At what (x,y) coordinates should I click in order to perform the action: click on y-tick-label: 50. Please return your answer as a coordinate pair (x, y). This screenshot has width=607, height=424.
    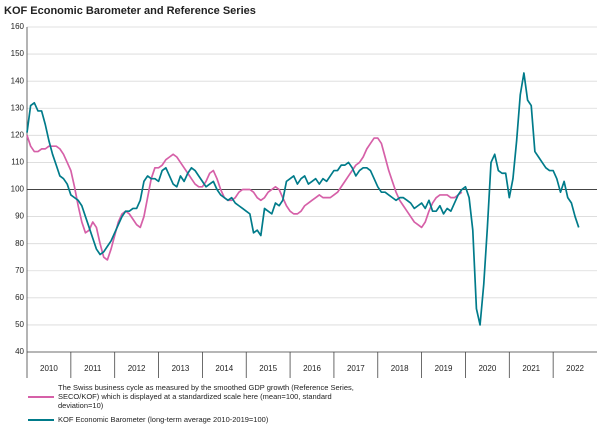
    Looking at the image, I should click on (19, 324).